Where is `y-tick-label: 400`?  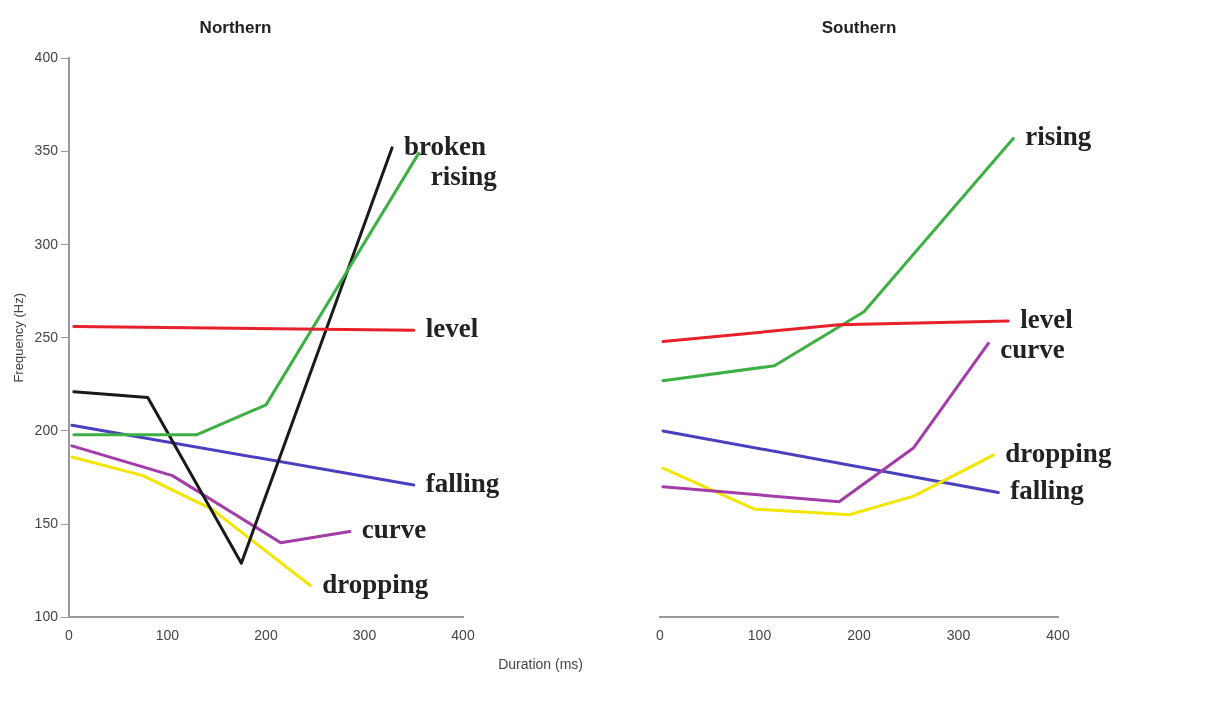
y-tick-label: 400 is located at coordinates (46, 57).